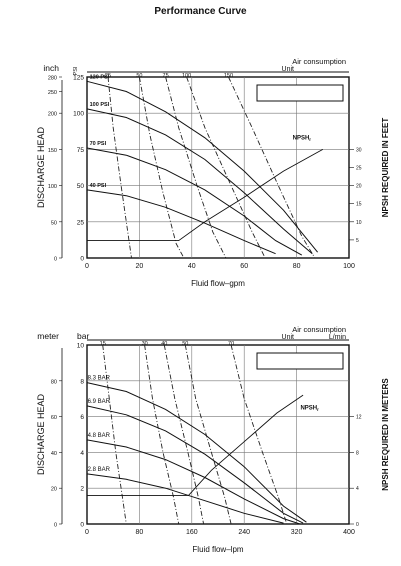  Describe the element at coordinates (82, 453) in the screenshot. I see `y-tick-label-inner: 4` at that location.